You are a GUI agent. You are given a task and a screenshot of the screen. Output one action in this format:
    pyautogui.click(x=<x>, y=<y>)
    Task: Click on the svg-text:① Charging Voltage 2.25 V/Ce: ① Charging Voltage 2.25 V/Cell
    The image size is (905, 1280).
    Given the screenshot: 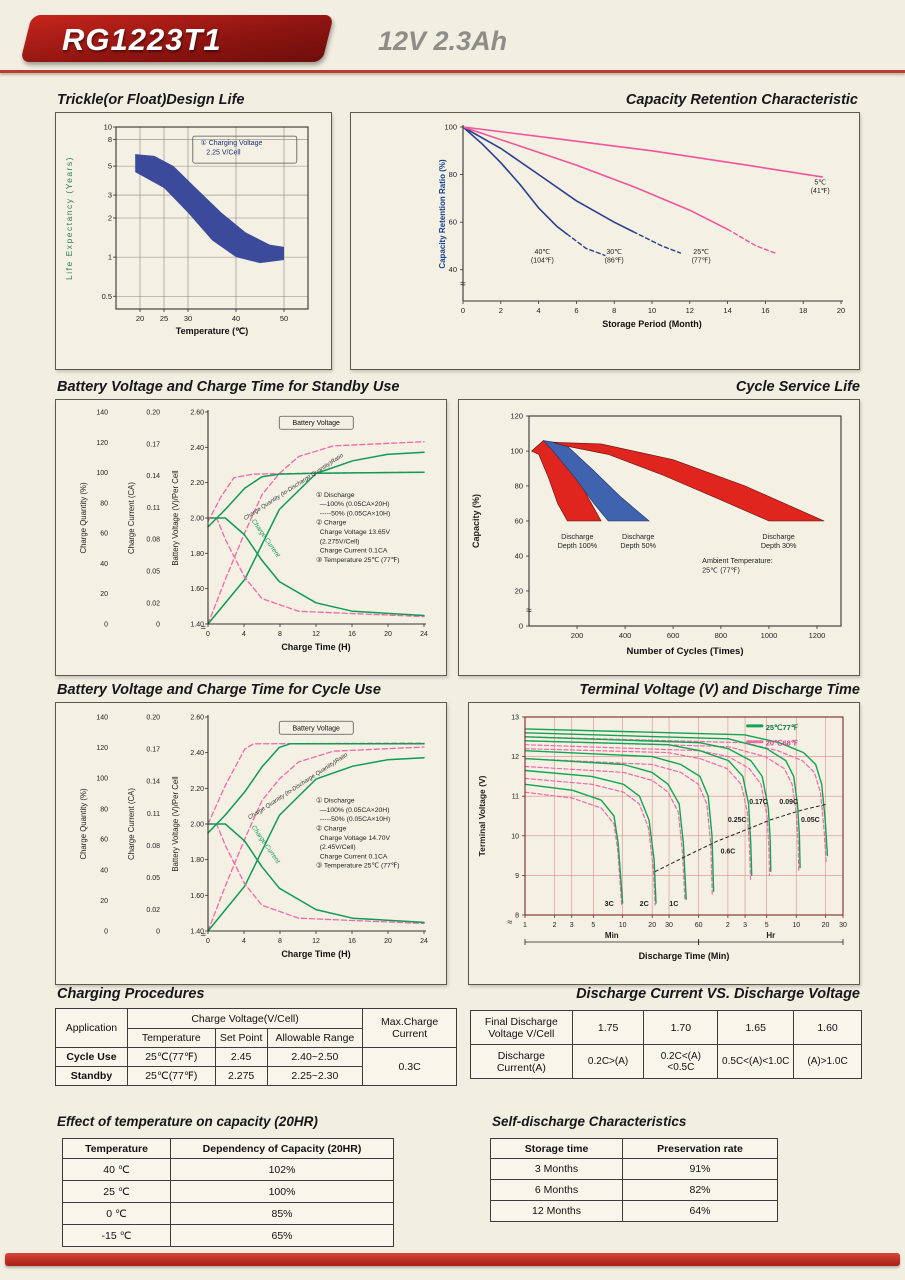 What is the action you would take?
    pyautogui.click(x=231, y=148)
    